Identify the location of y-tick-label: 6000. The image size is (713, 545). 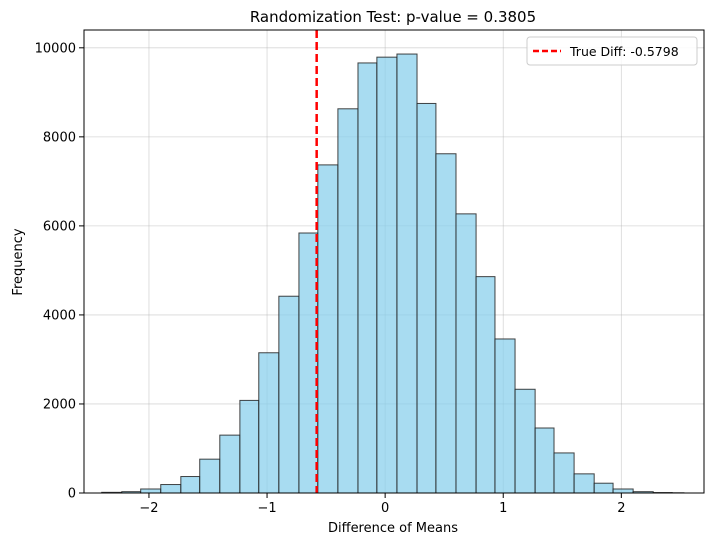
(59, 226).